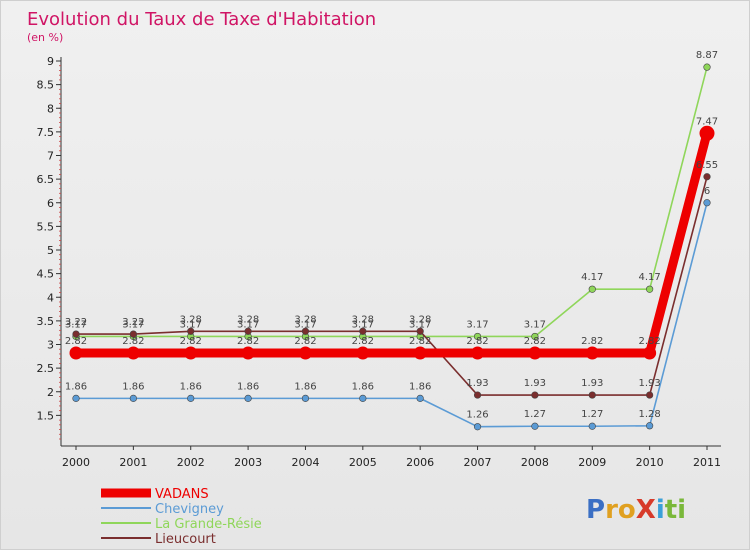  What do you see at coordinates (50, 108) in the screenshot?
I see `y-tick-label: 8` at bounding box center [50, 108].